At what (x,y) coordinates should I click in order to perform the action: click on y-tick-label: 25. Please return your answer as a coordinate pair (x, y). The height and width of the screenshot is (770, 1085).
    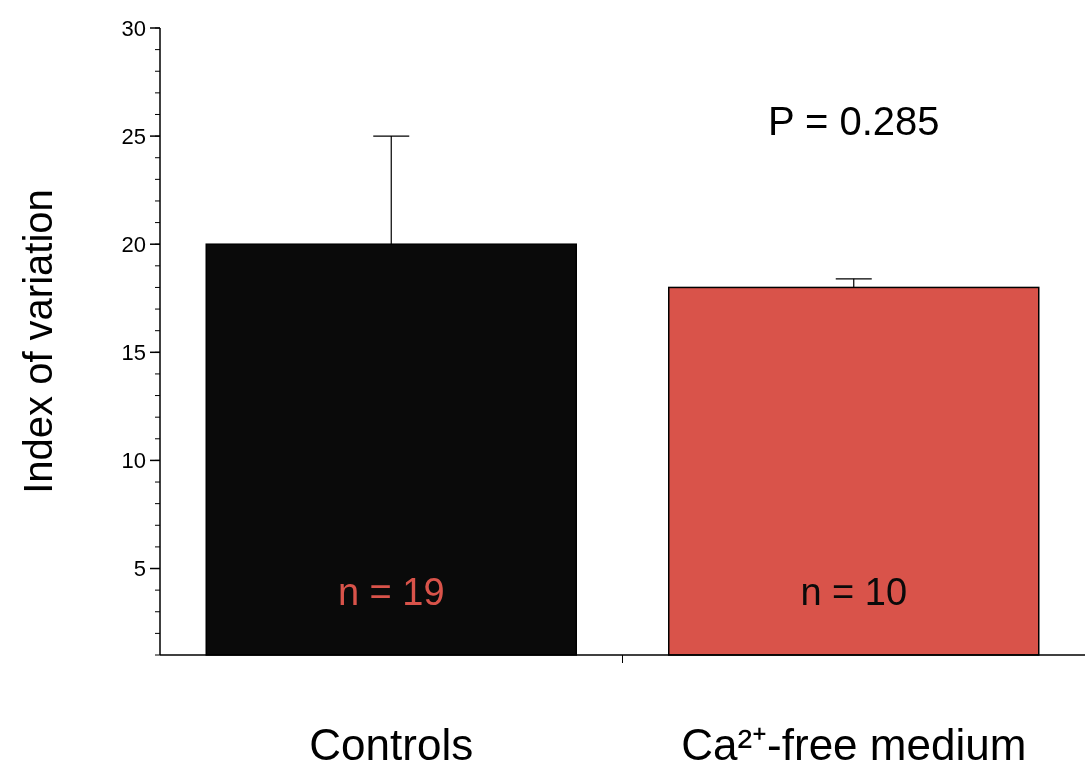
    Looking at the image, I should click on (133, 136).